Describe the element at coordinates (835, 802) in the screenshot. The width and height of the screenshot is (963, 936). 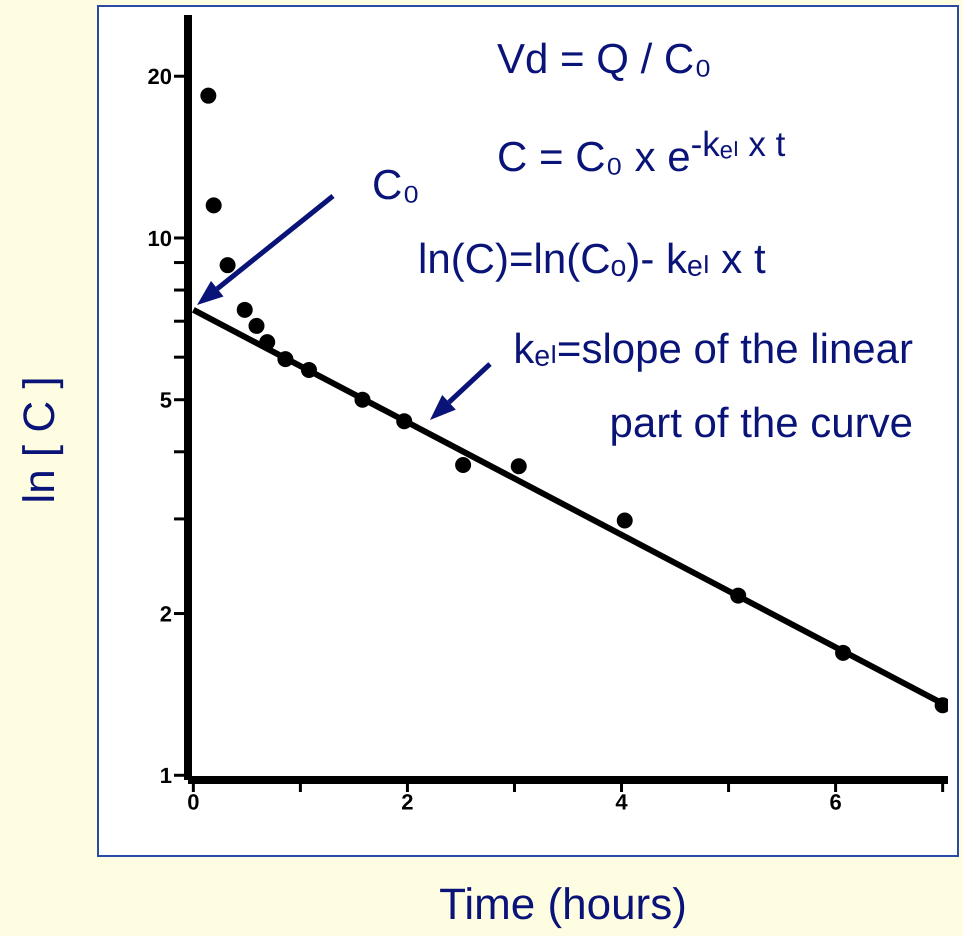
I see `x-tick-label: 6` at that location.